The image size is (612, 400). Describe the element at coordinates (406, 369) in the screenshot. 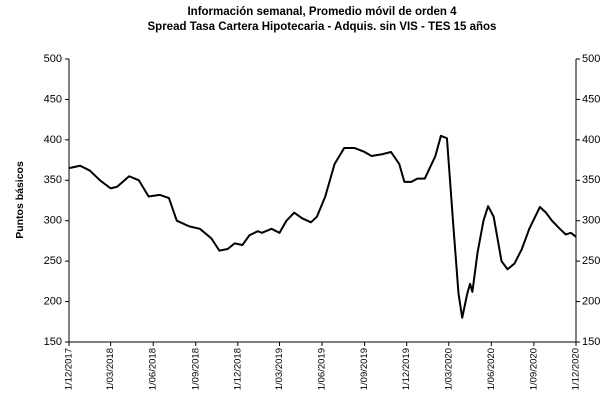

I see `x-tick-label: 1/12/2019` at that location.